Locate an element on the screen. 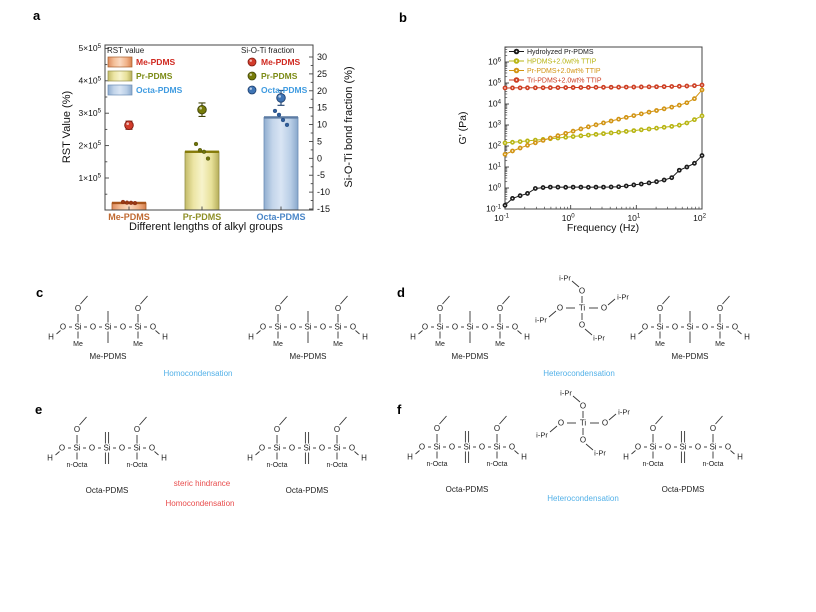 This screenshot has width=816, height=612. tick-exponent: 5 is located at coordinates (100, 143).